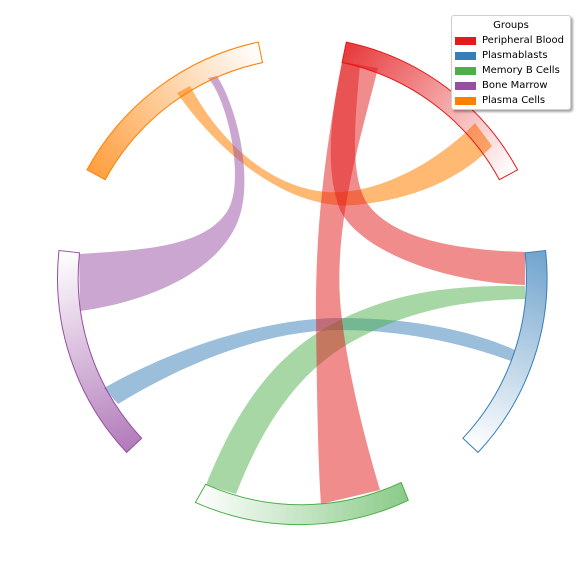 Image resolution: width=588 pixels, height=579 pixels. Describe the element at coordinates (301, 503) in the screenshot. I see `arc-memory-b-cells` at that location.